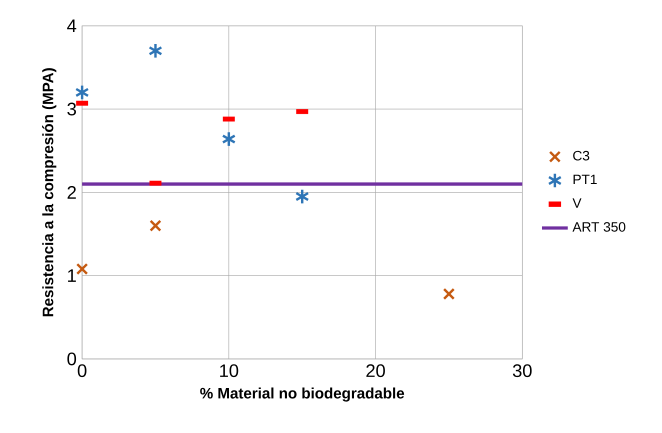 This screenshot has height=433, width=662. I want to click on x-tick-label: 0, so click(82, 370).